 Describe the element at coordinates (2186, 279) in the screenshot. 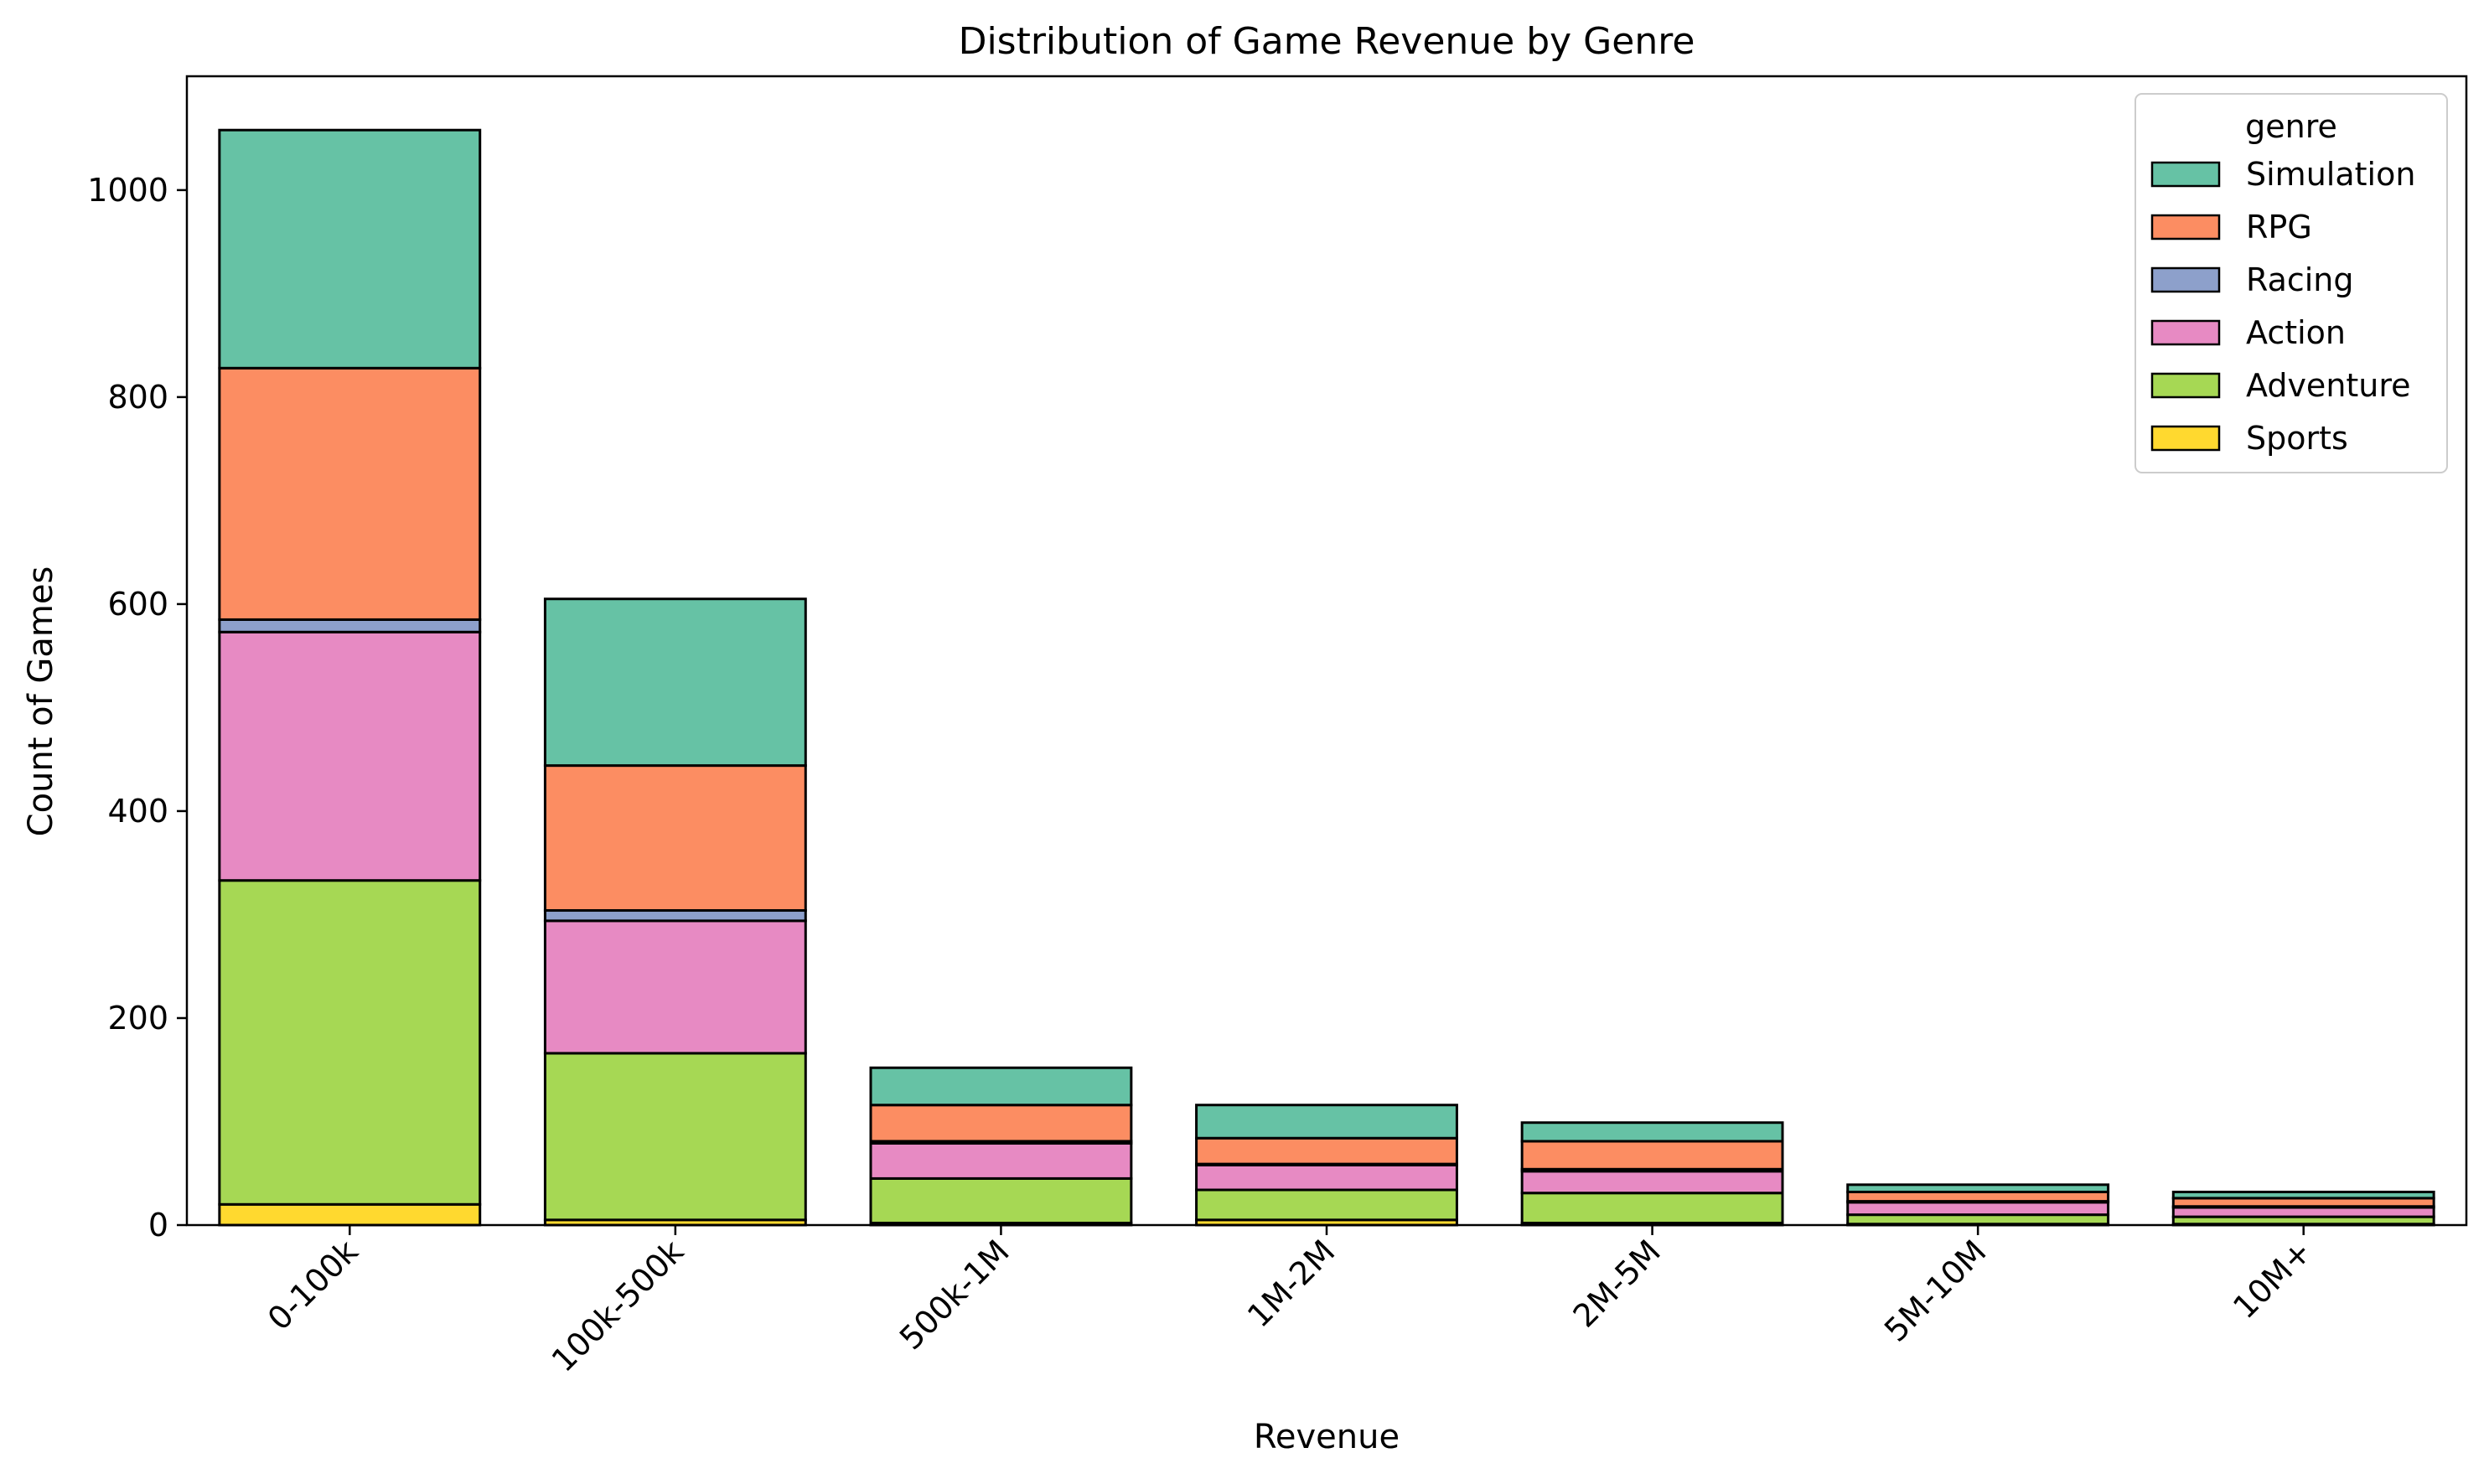

I see `legend-swatch-racing` at that location.